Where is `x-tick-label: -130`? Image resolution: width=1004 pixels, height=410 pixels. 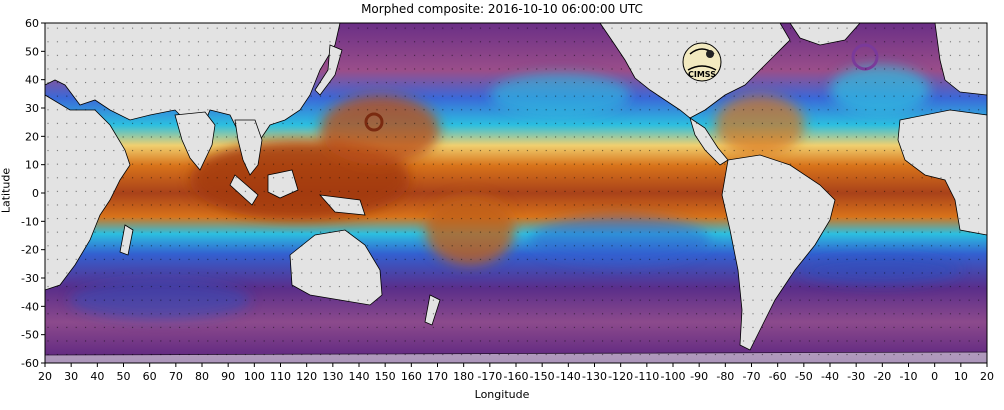
x-tick-label: -130 is located at coordinates (594, 376).